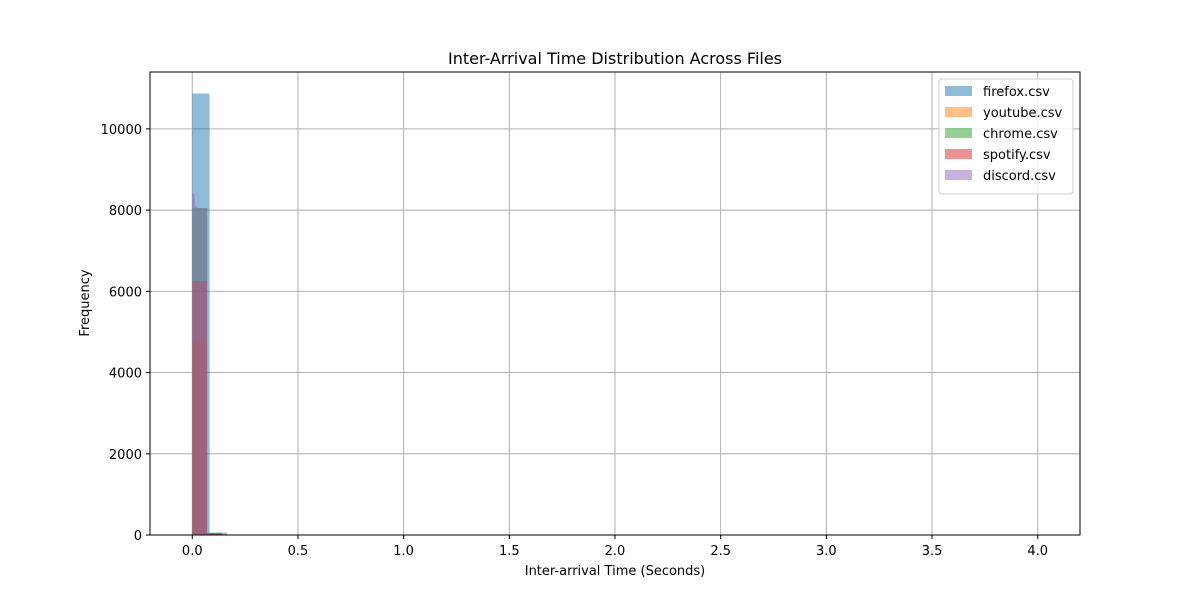 The image size is (1200, 604). I want to click on x-tick-label: 3.5, so click(932, 551).